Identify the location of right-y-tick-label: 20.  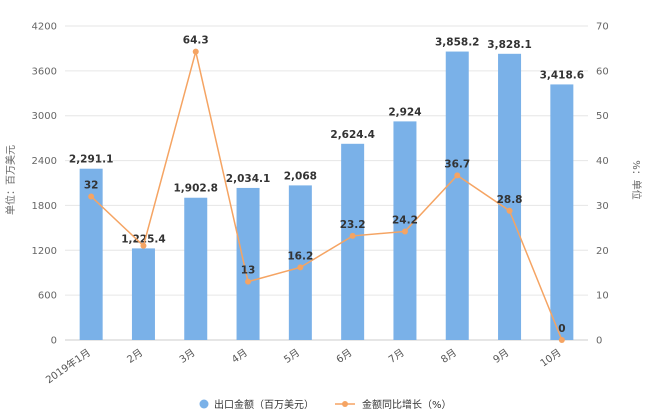
(602, 251).